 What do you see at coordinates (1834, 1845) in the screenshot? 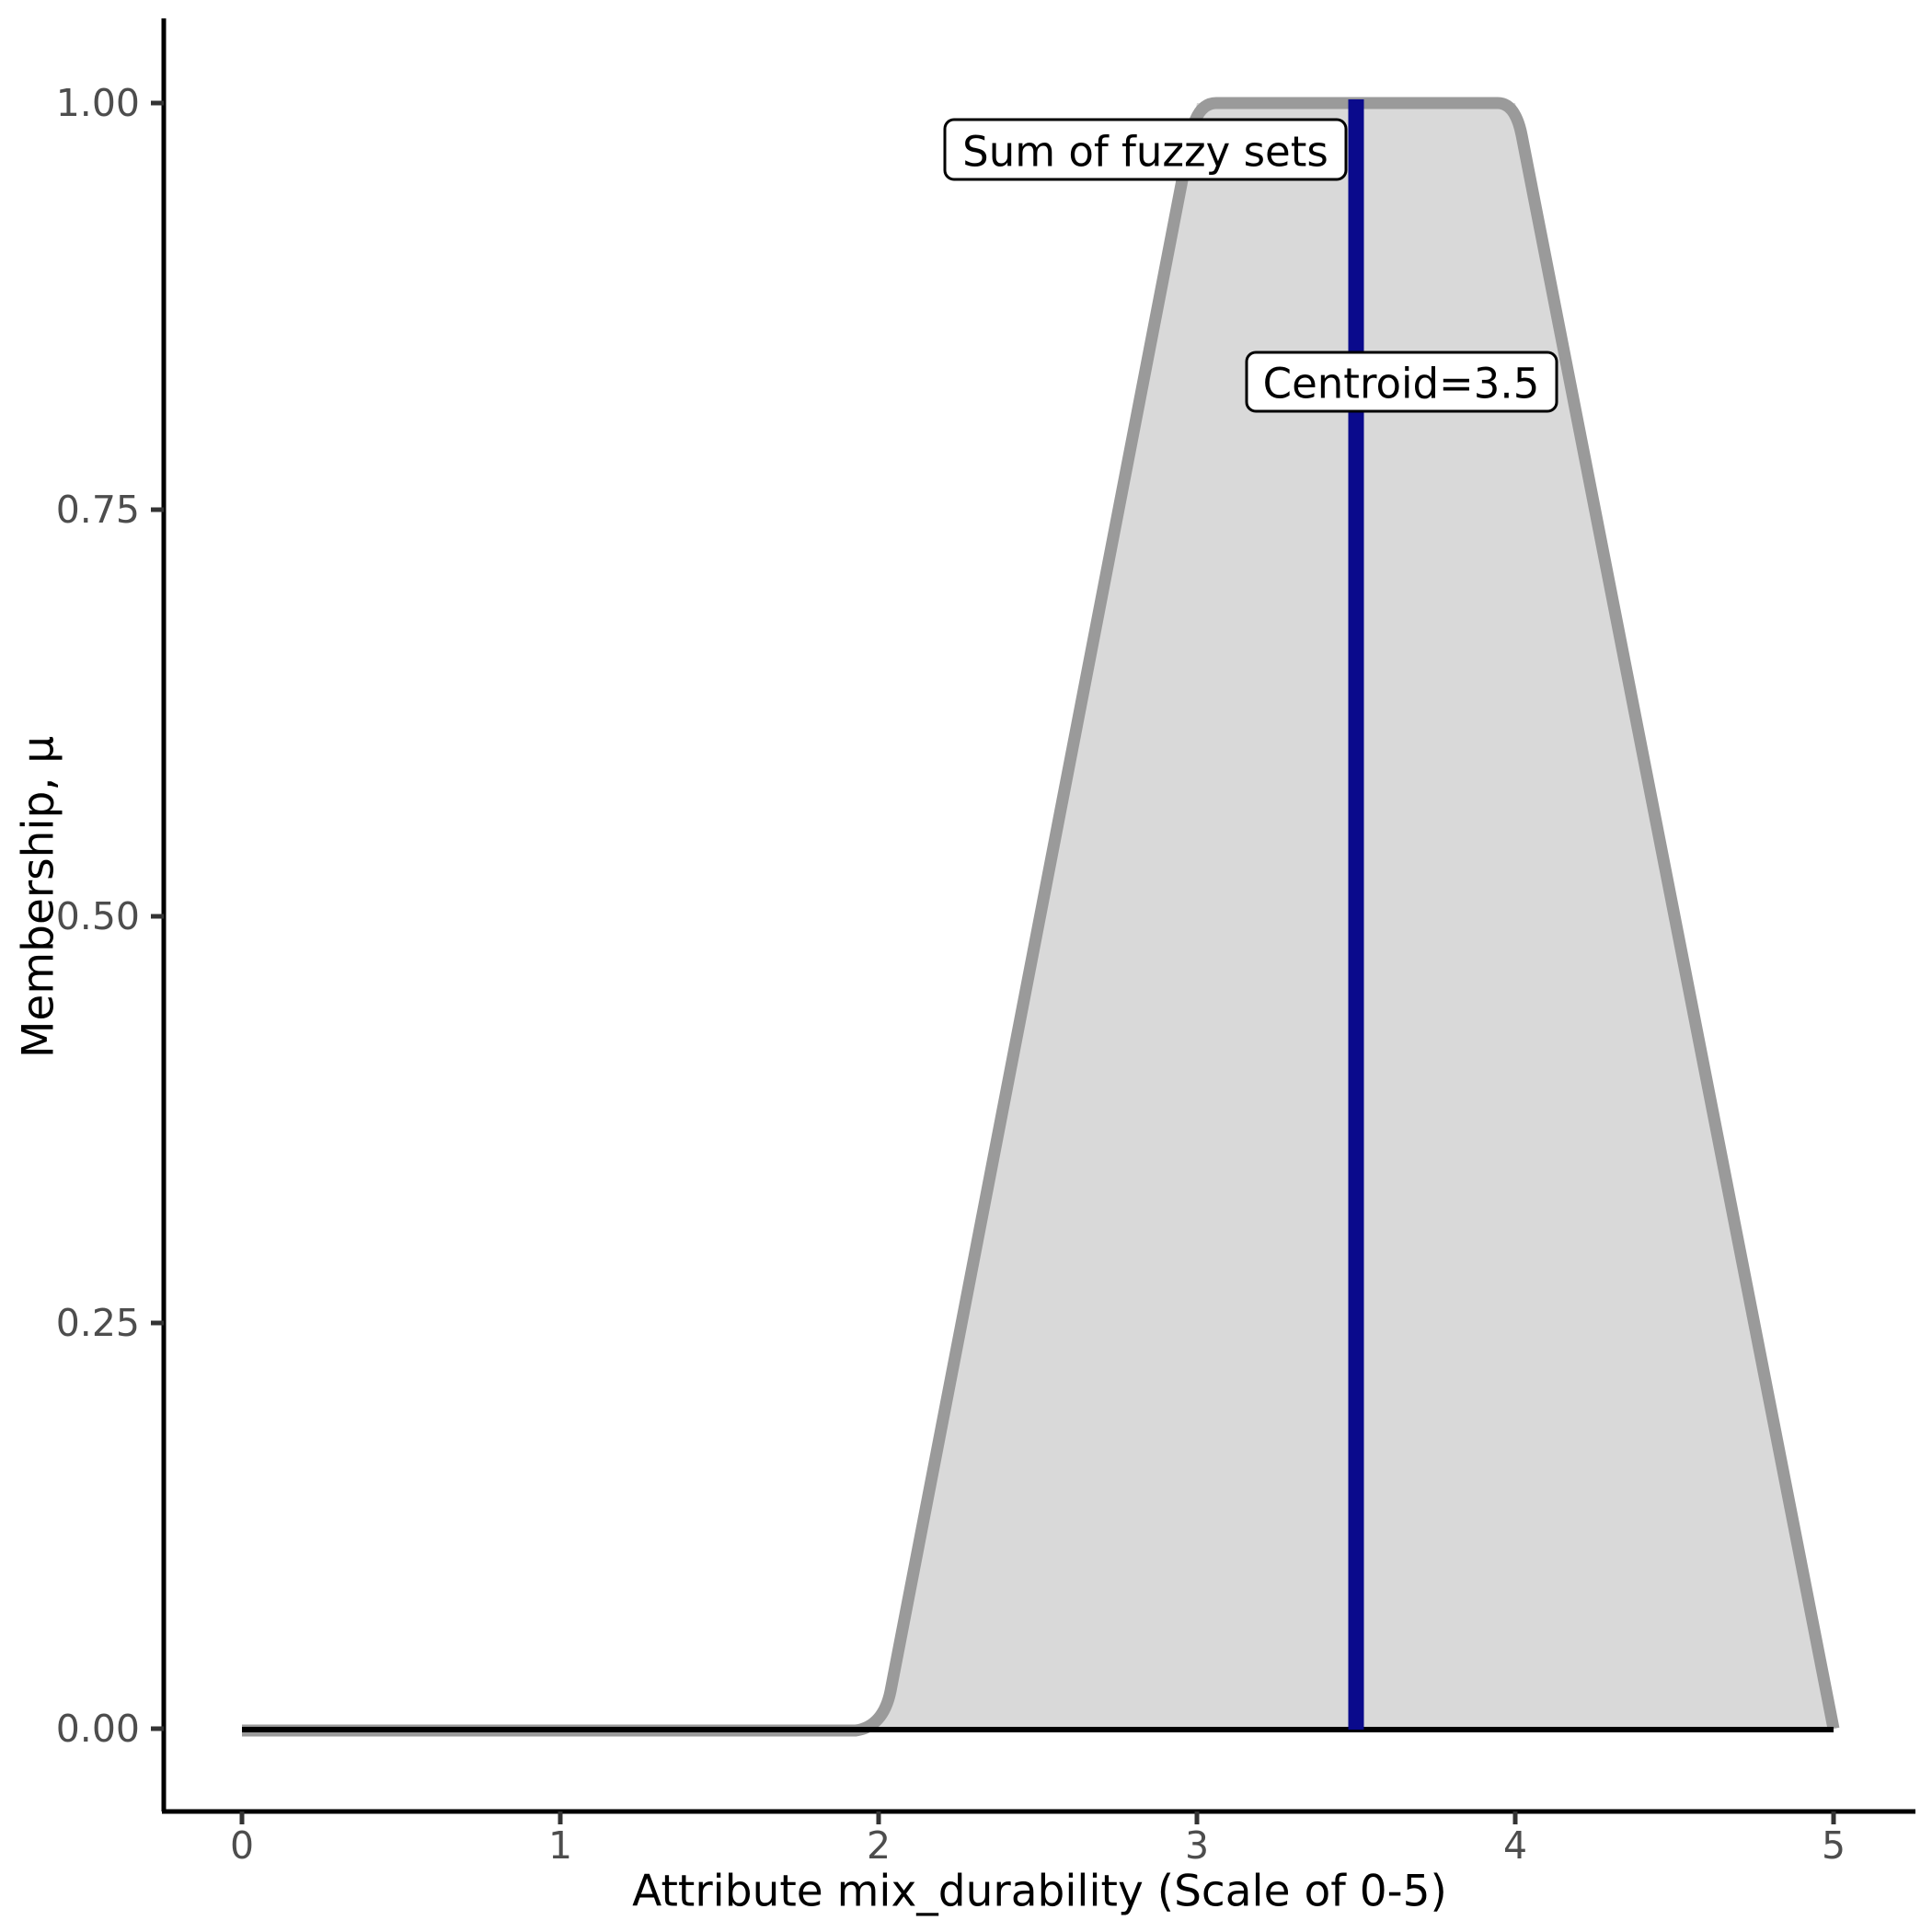
I see `x-tick-label-5: 5` at bounding box center [1834, 1845].